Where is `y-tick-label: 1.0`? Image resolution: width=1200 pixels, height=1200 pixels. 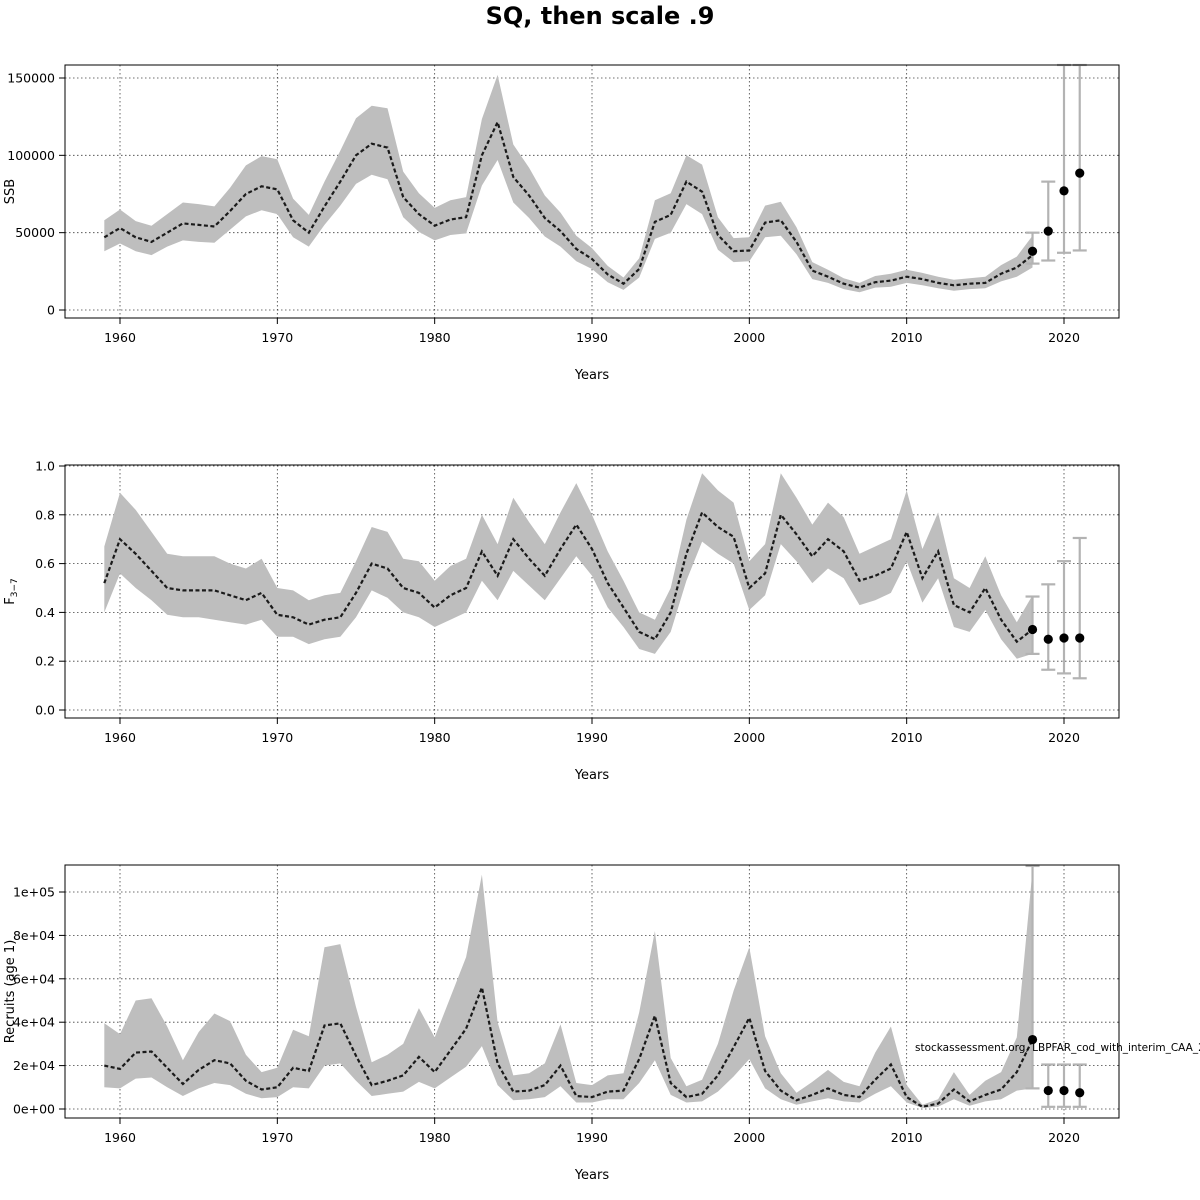 y-tick-label: 1.0 is located at coordinates (45, 466).